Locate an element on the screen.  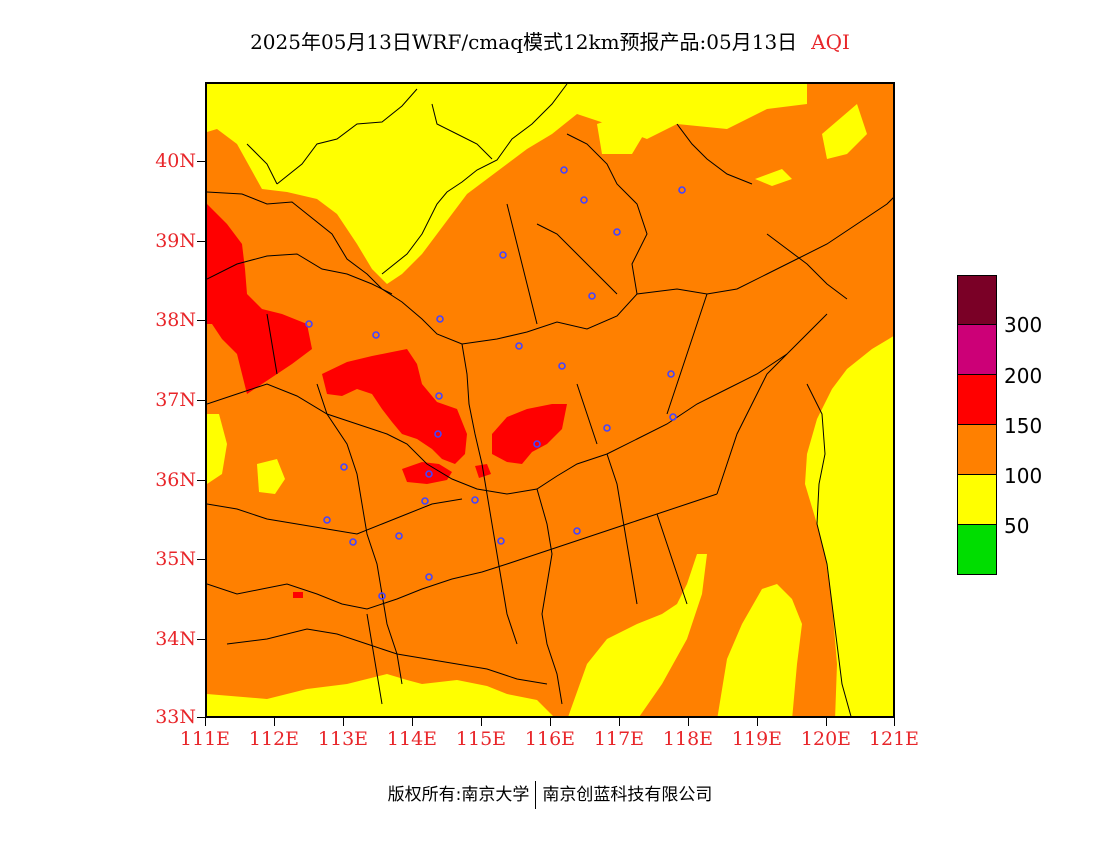
lon-label-115e: 115E is located at coordinates (481, 739).